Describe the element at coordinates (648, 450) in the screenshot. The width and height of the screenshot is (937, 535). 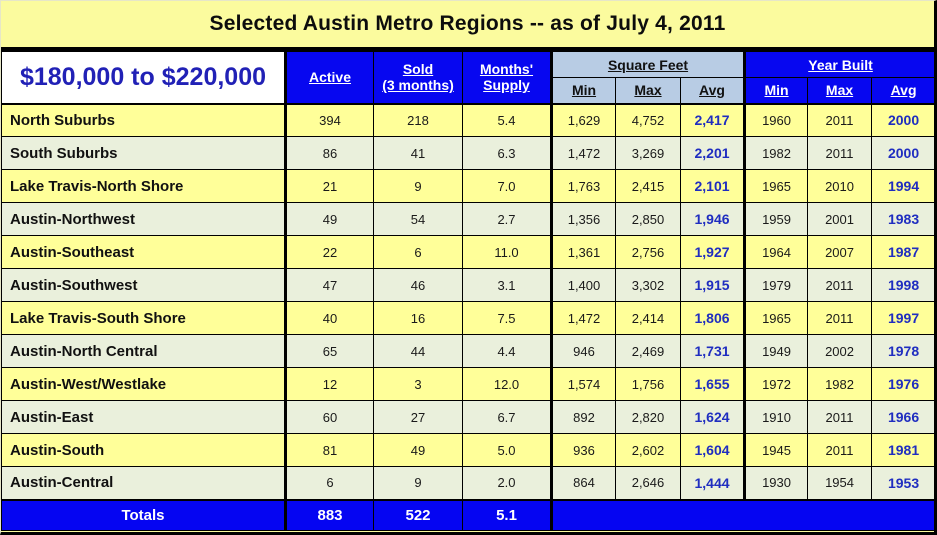
I see `sqft-max-cell: 2,602` at that location.